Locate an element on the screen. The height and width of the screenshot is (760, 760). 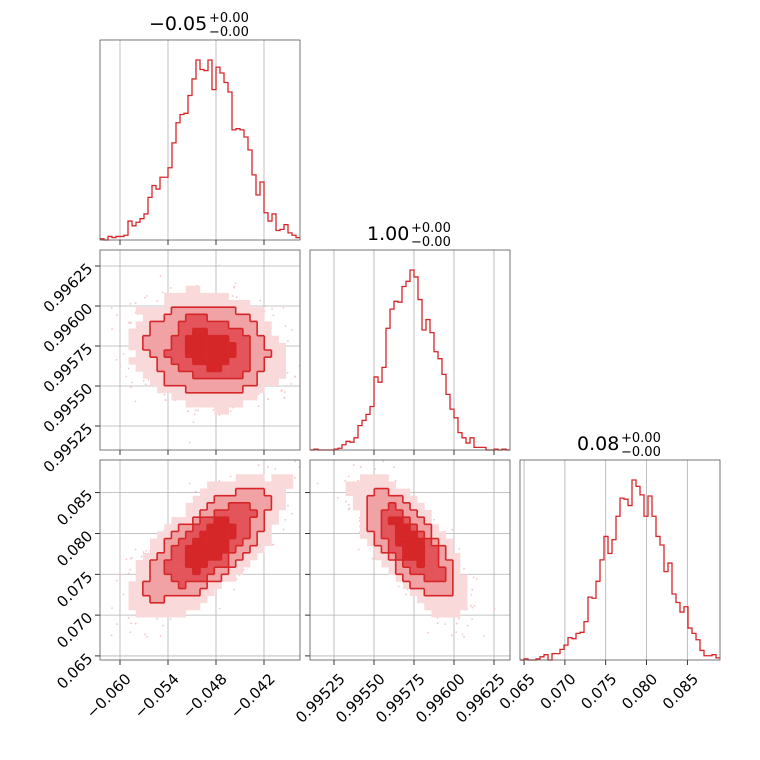
x-tick-label: −0.048 is located at coordinates (205, 696).